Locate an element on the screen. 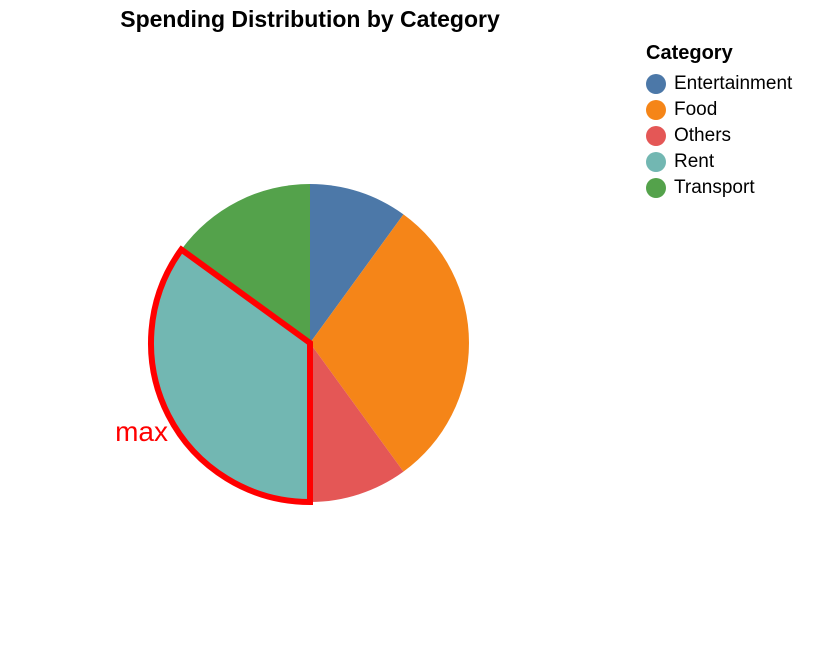  pie-slice-food is located at coordinates (389, 343).